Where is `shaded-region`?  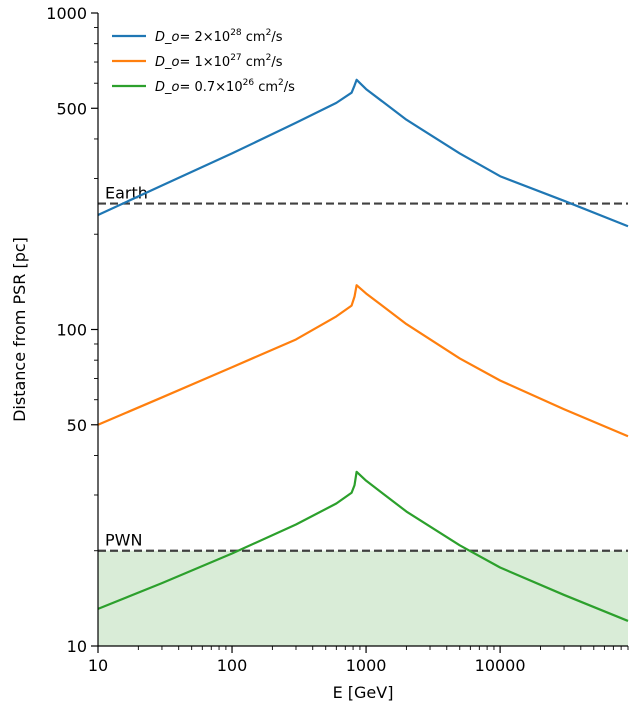 shaded-region is located at coordinates (363, 598).